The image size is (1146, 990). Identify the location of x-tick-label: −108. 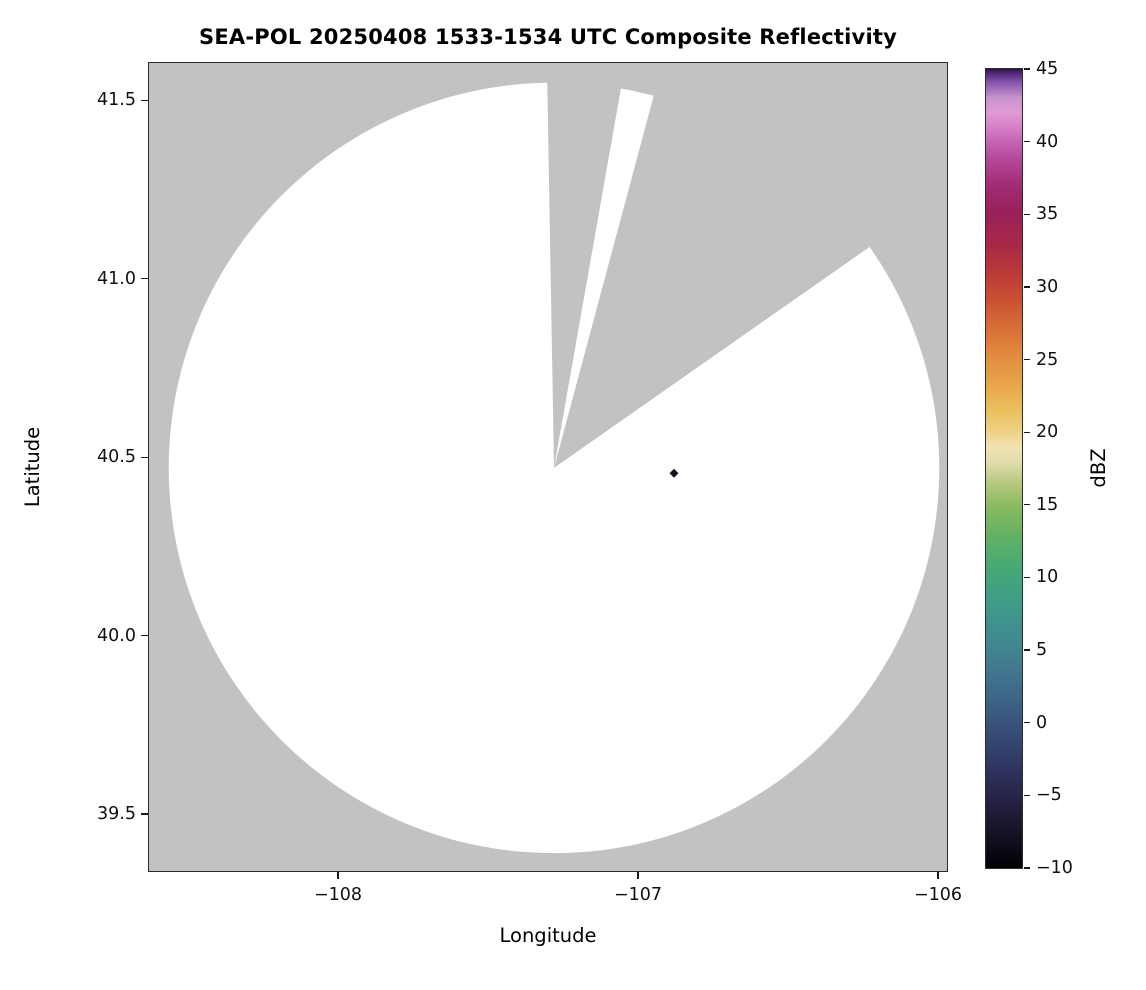
(338, 895).